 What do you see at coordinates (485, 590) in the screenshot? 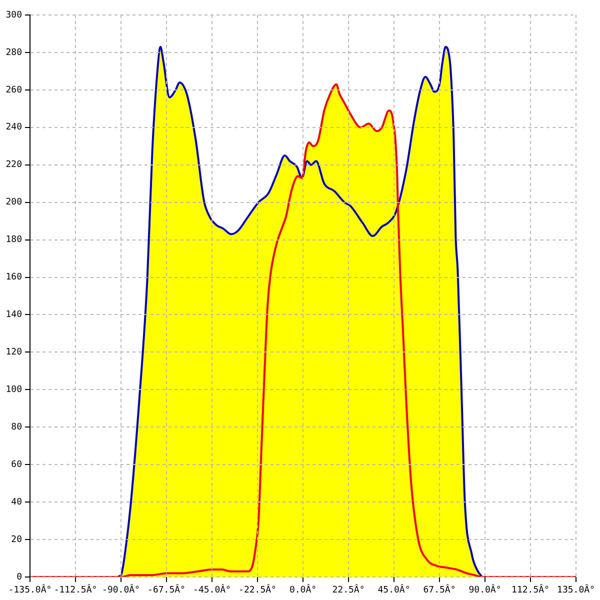
I see `x-tick-label: 90.0Â°` at bounding box center [485, 590].